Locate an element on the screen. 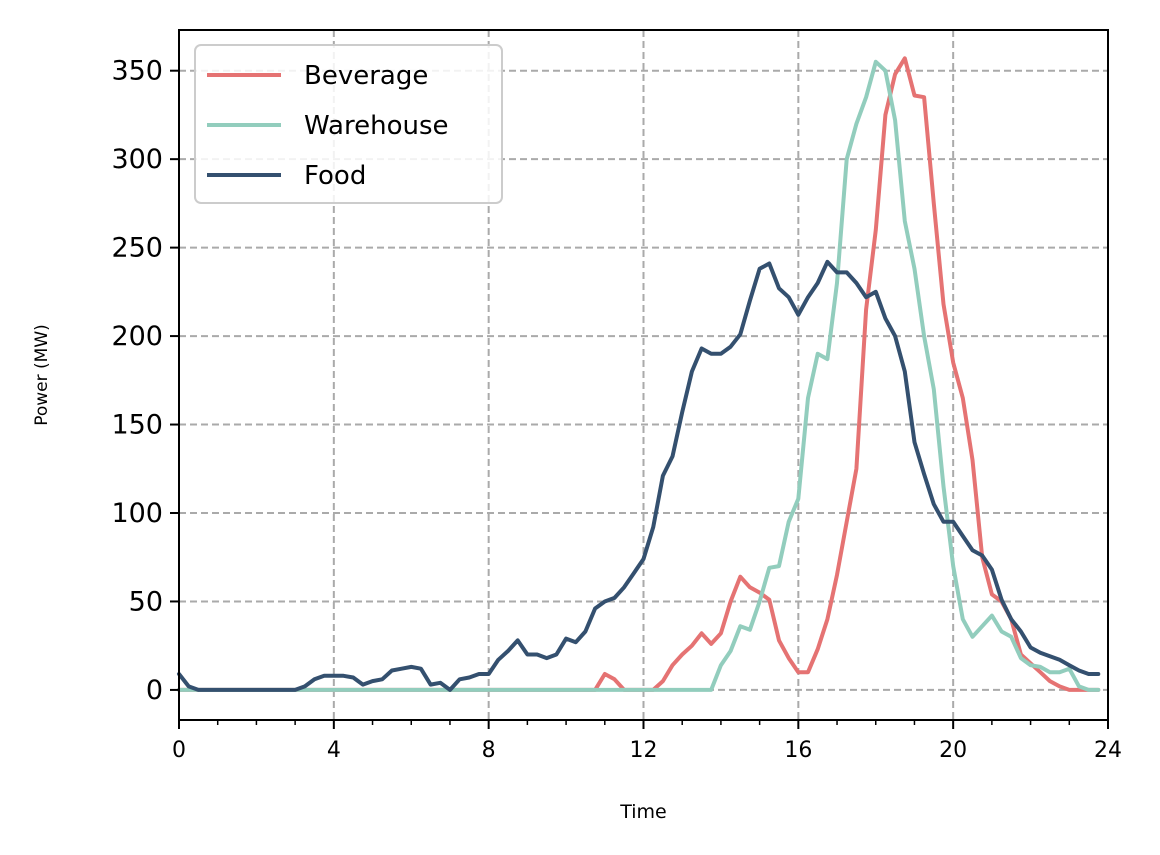 The image size is (1160, 855). y-tick-label: 350 is located at coordinates (137, 71).